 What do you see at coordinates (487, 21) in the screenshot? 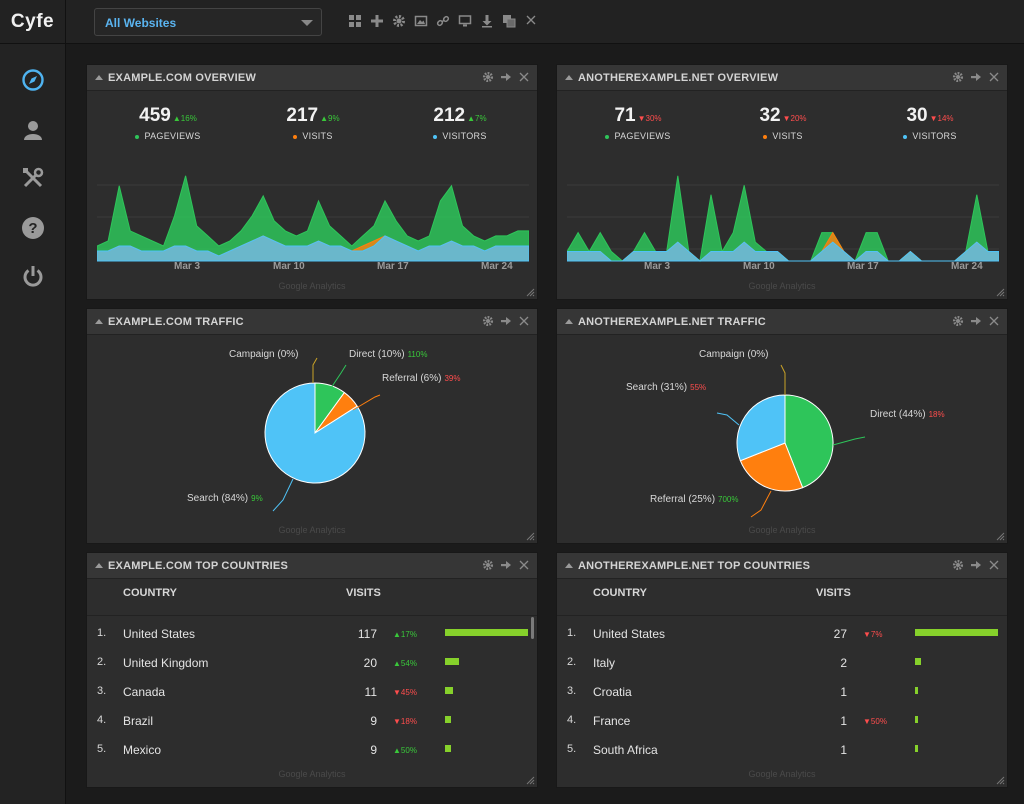
I see `download-icon` at bounding box center [487, 21].